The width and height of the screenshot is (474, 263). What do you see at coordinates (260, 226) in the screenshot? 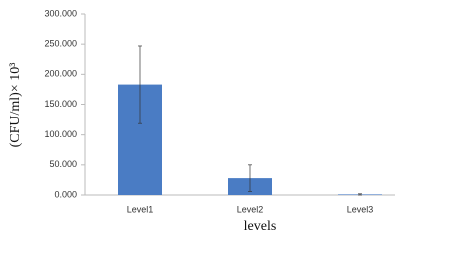
I see `x-axis-title: levels` at bounding box center [260, 226].